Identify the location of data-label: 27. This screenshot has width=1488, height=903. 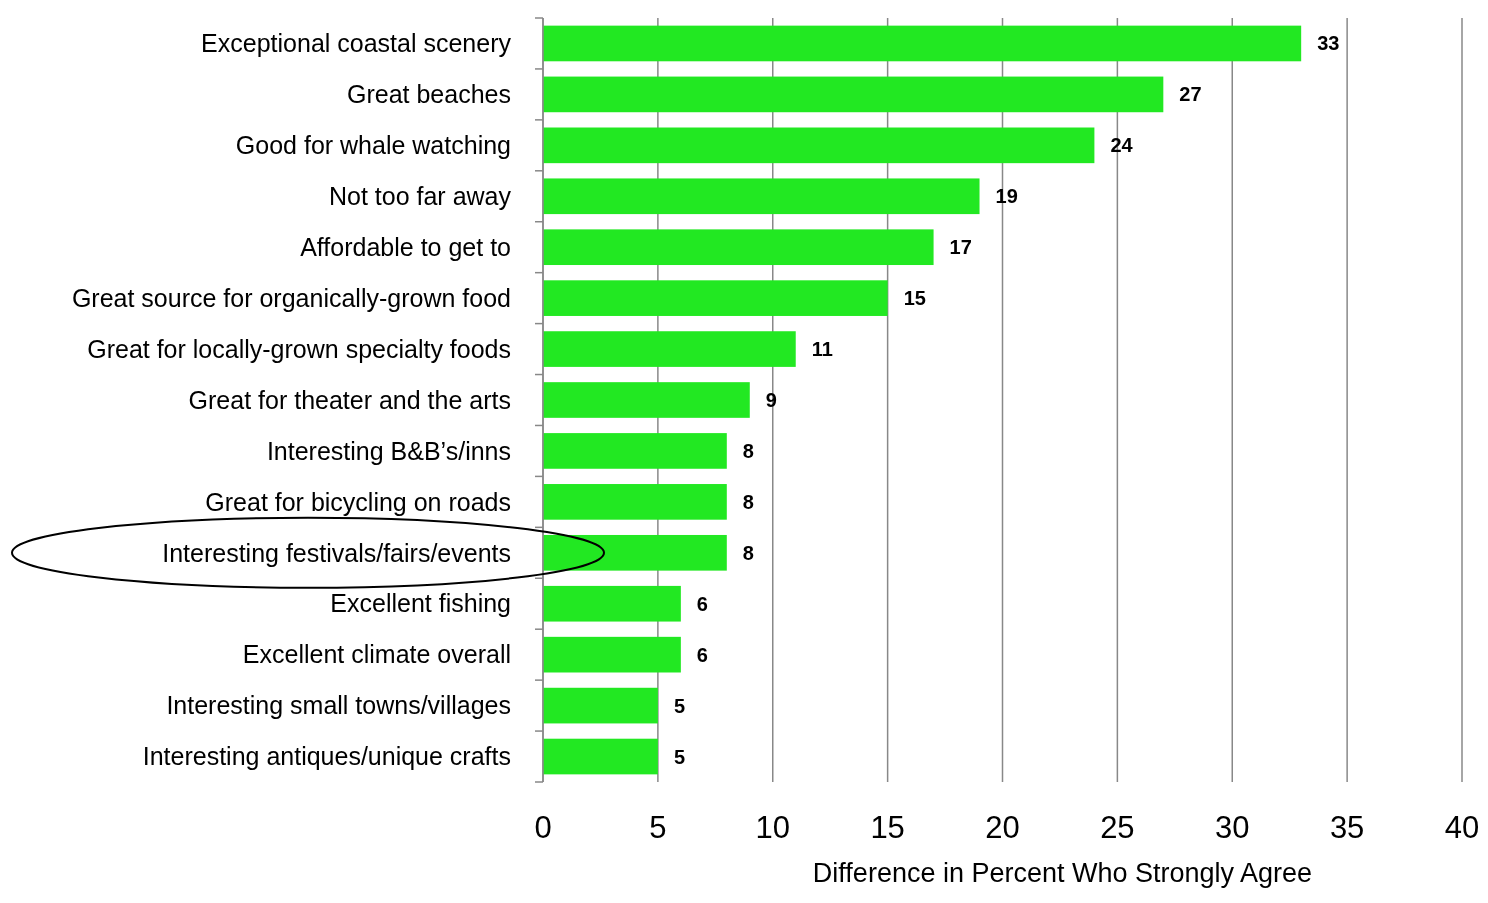
(1190, 94).